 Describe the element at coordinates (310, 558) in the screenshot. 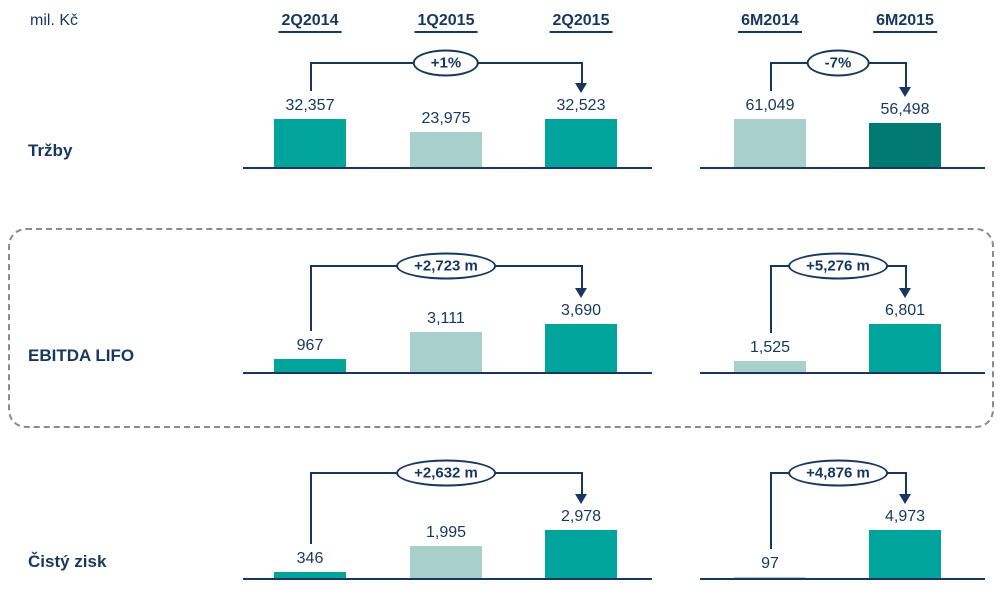

I see `bar-value-label: 346` at that location.